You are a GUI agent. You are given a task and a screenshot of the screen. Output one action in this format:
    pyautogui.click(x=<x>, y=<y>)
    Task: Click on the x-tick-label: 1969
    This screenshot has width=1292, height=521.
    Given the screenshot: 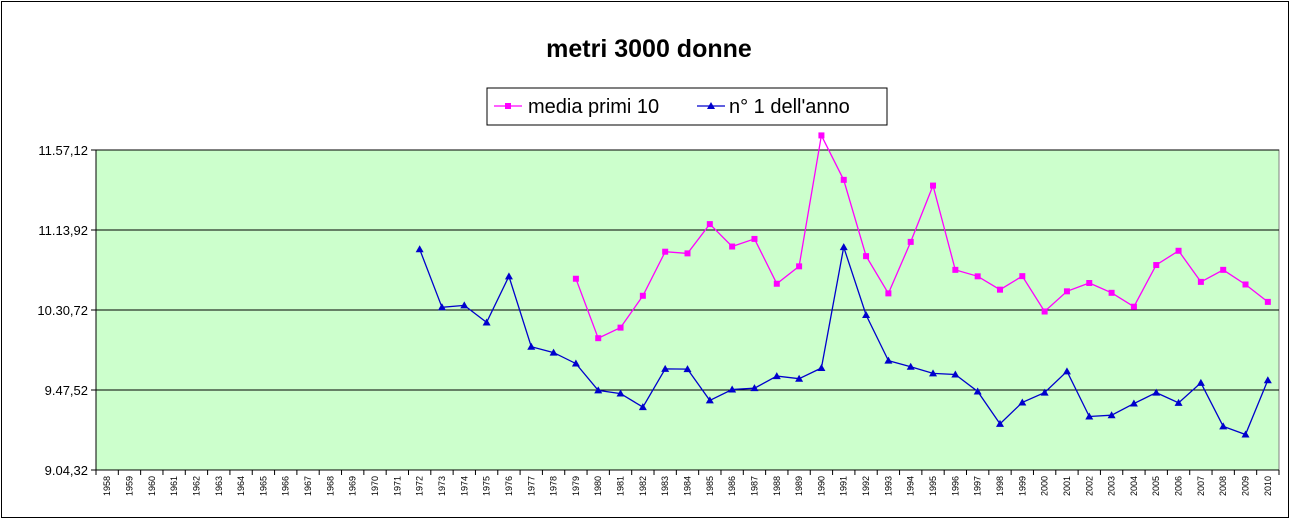 What is the action you would take?
    pyautogui.click(x=353, y=486)
    